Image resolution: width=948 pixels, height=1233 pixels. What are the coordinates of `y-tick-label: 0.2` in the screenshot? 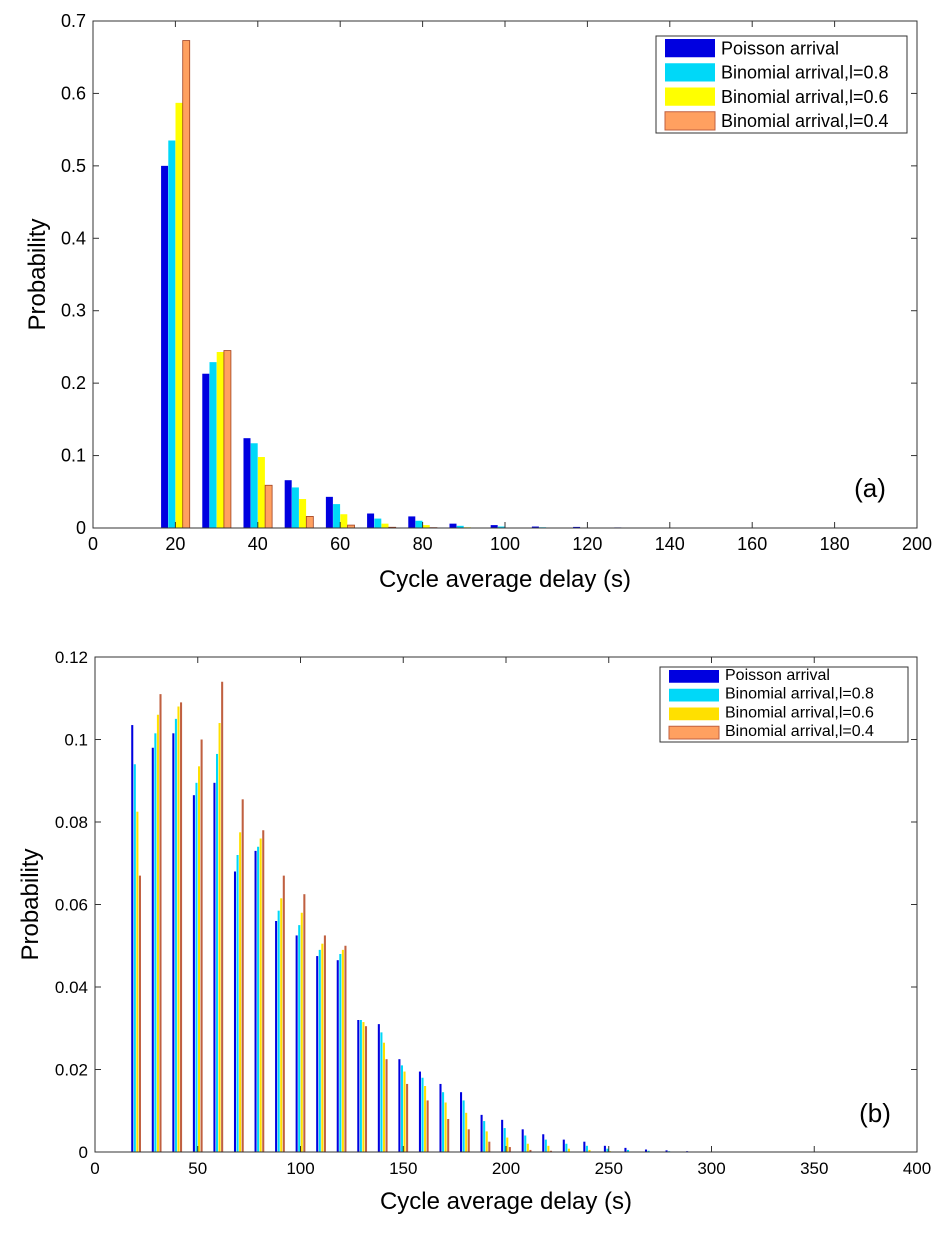 It's located at (73, 383).